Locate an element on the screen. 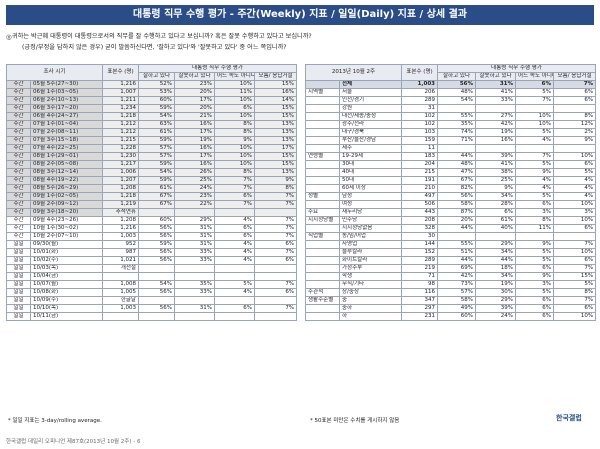 The height and width of the screenshot is (449, 600). table-row: 주간 06월 2주(10~13) 1,211 60% 17% 10% 14% is located at coordinates (152, 100).